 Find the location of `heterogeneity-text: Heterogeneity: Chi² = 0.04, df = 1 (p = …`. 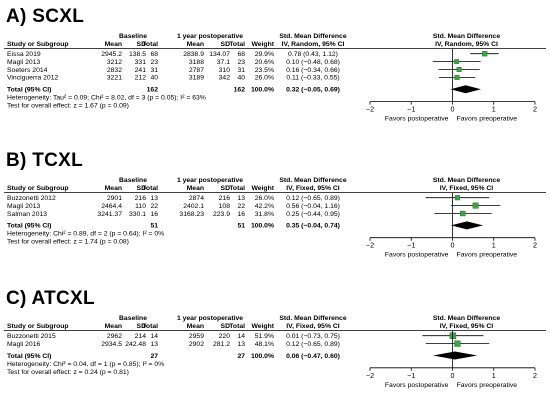

heterogeneity-text: Heterogeneity: Chi² = 0.04, df = 1 (p = … is located at coordinates (85, 364).